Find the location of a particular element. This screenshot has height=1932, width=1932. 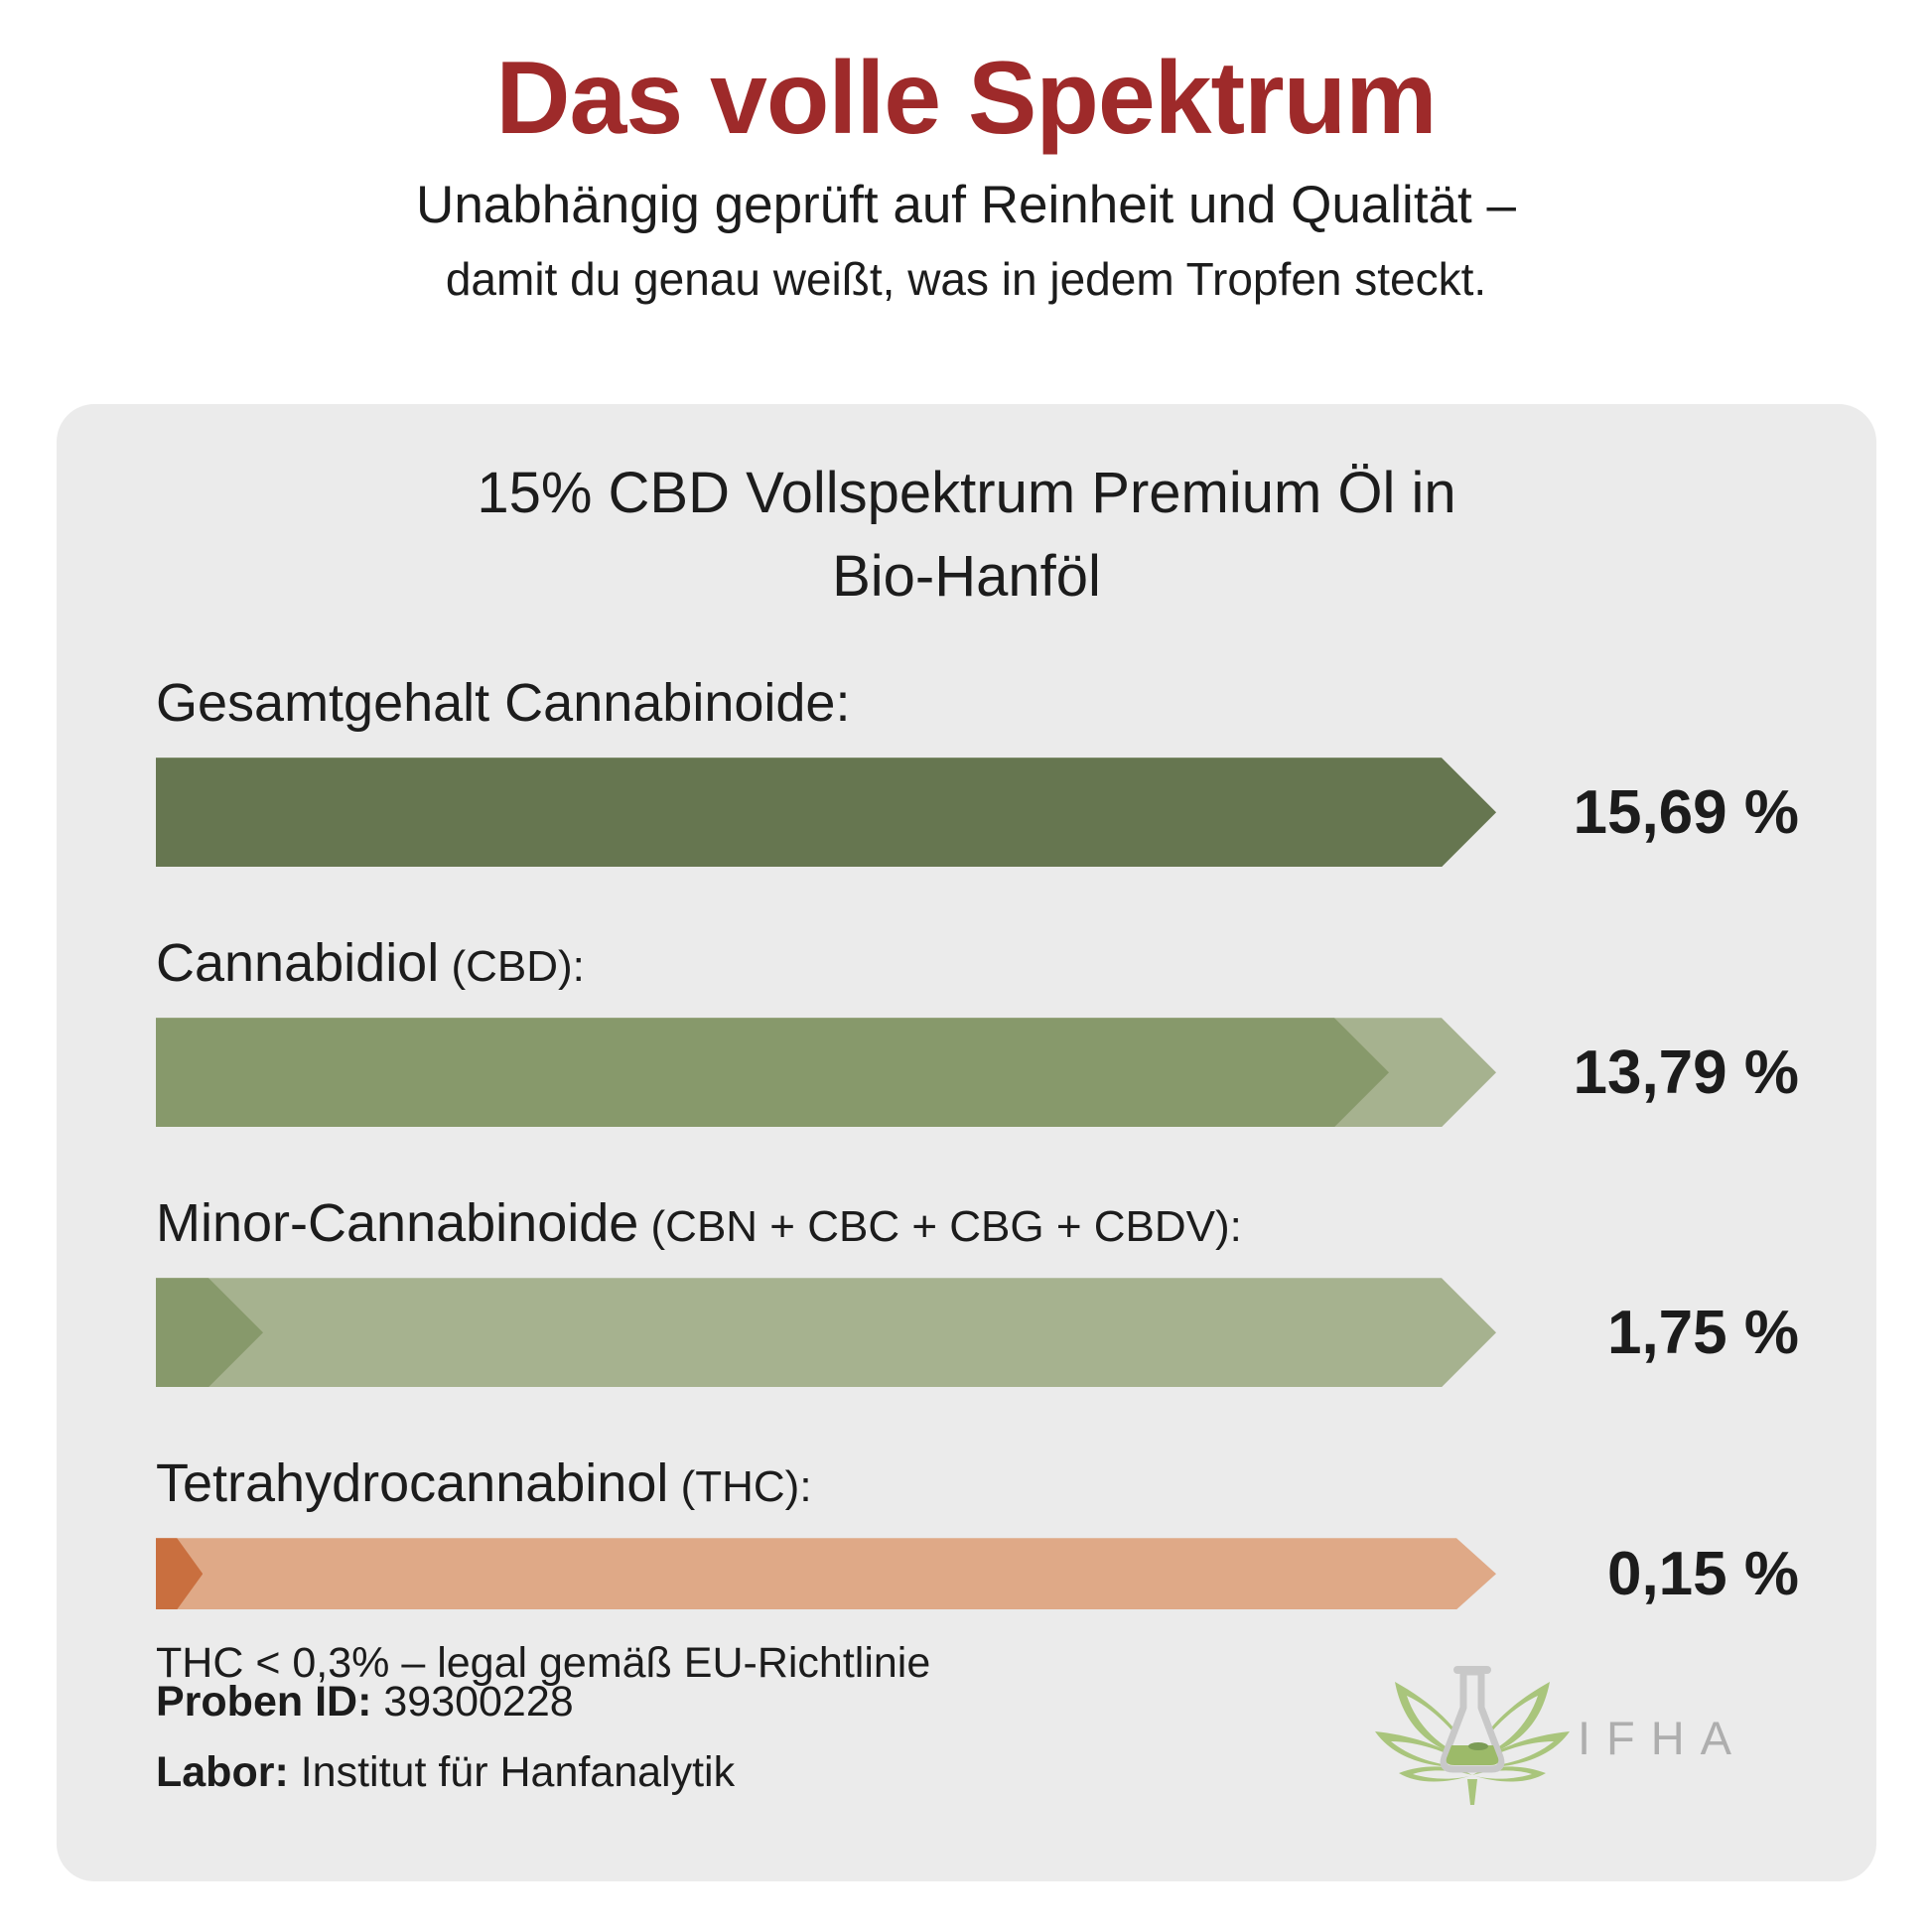

bar-minor-cannabinoide is located at coordinates (826, 1332).